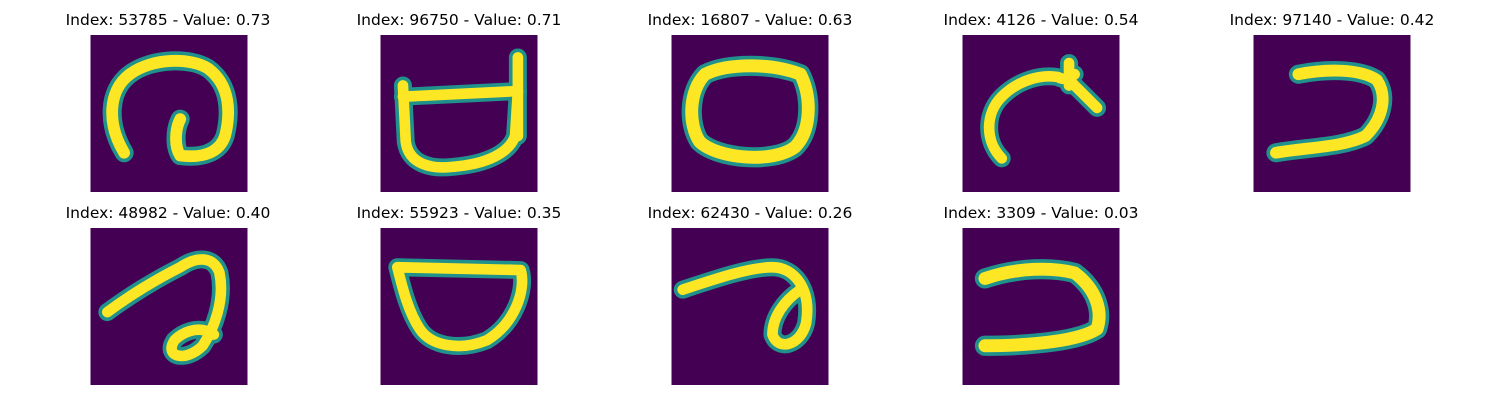 The width and height of the screenshot is (1500, 400). What do you see at coordinates (168, 20) in the screenshot?
I see `panel-title: Index: 53785 - Value: 0.73` at bounding box center [168, 20].